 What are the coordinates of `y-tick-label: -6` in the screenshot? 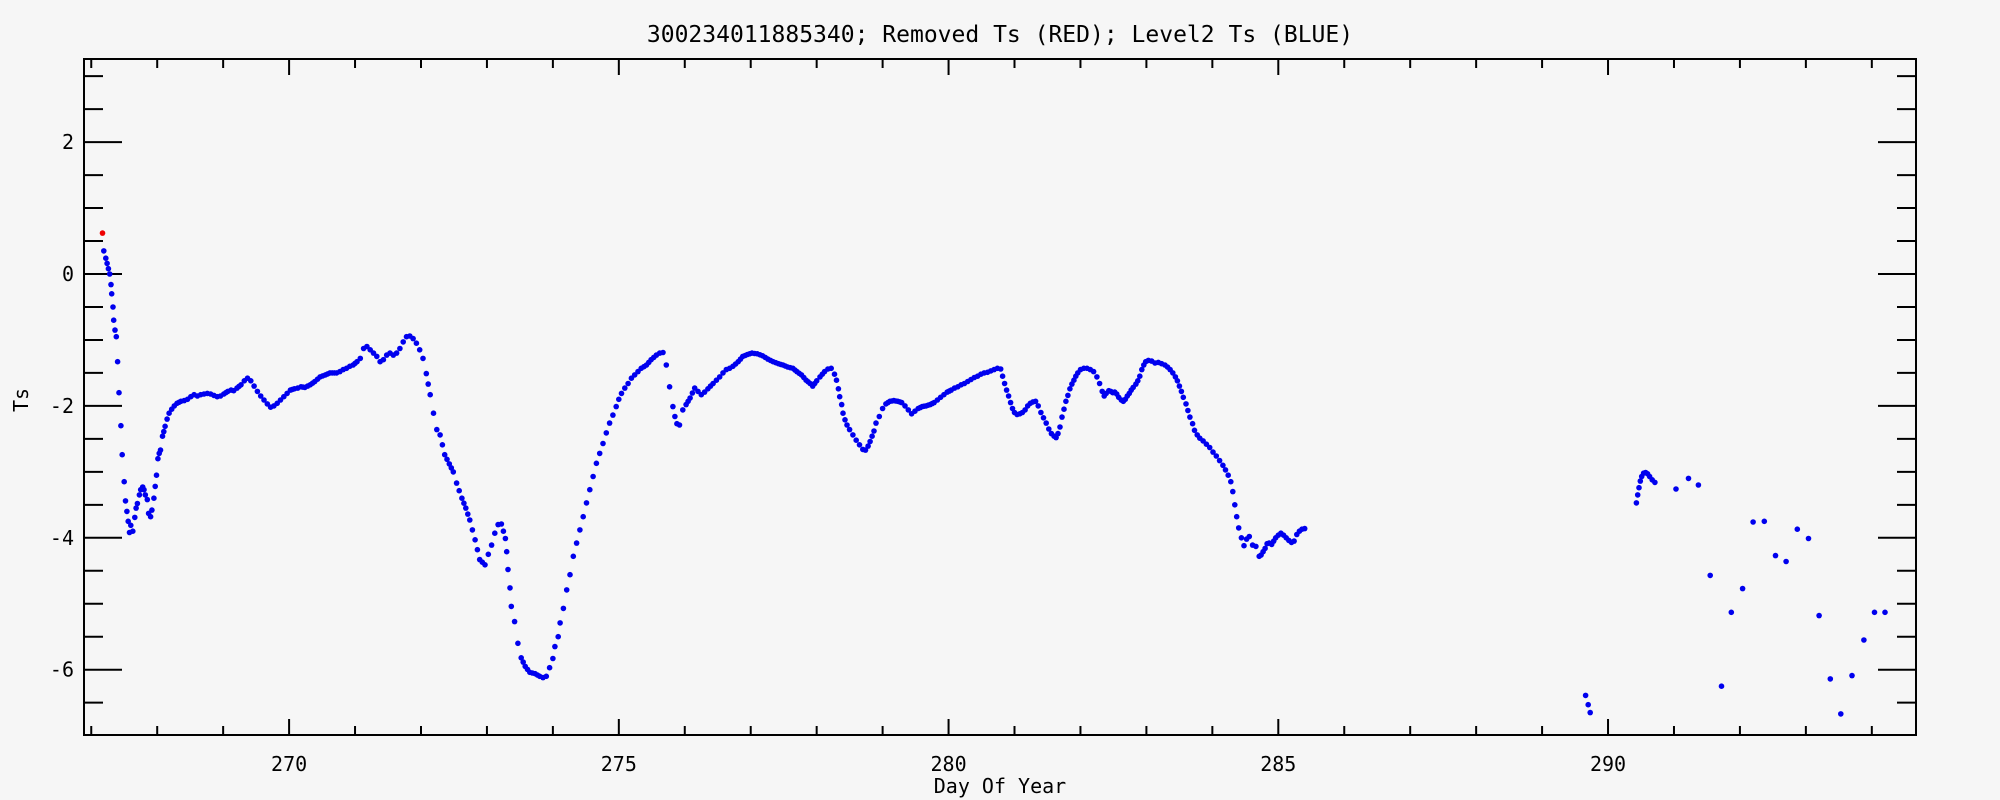 It's located at (62, 670).